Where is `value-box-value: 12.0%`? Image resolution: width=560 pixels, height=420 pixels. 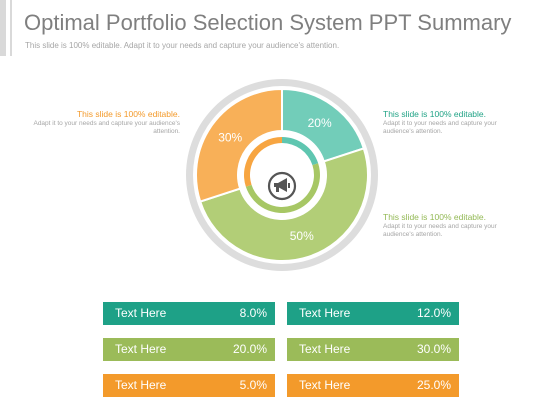 value-box-value: 12.0% is located at coordinates (433, 313).